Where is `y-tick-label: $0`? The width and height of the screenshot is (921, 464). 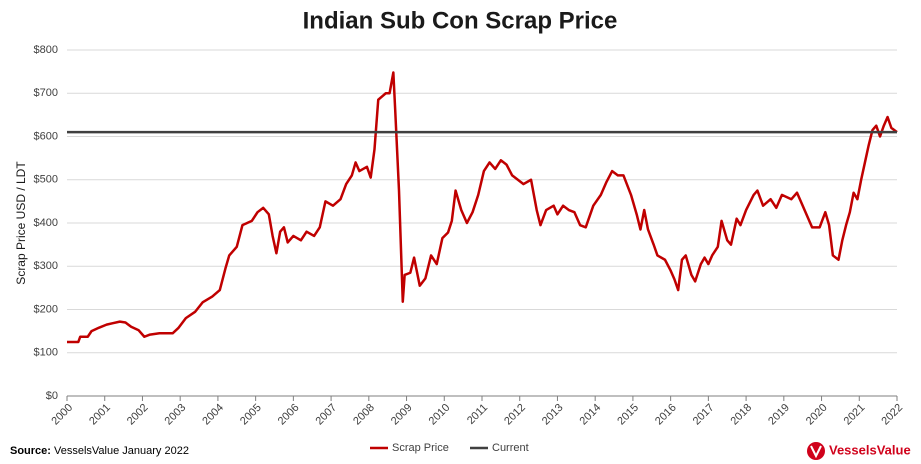
y-tick-label: $0 is located at coordinates (52, 396).